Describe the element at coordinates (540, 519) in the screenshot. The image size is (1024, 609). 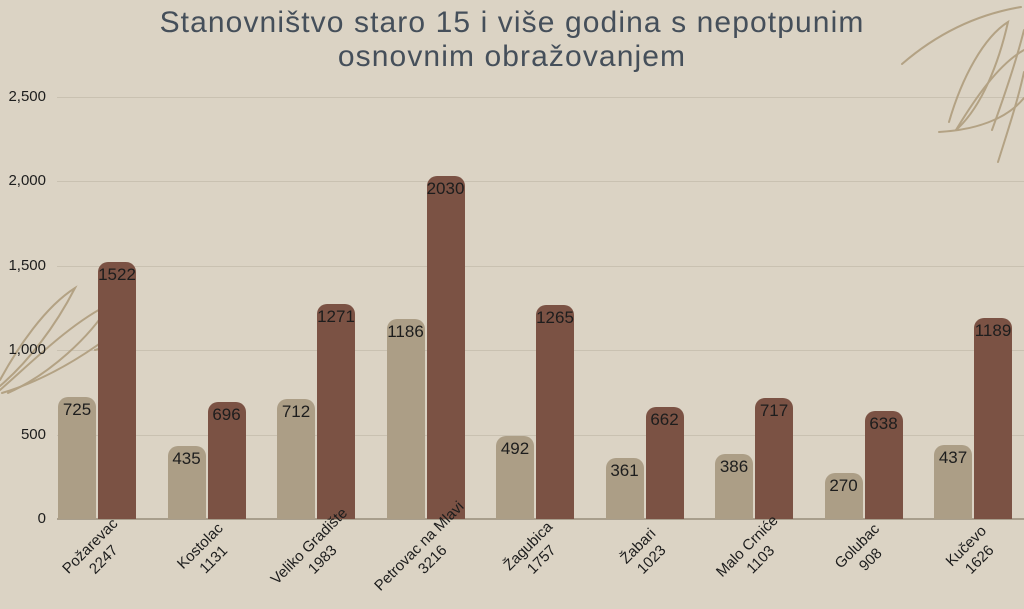
I see `x-axis-line` at that location.